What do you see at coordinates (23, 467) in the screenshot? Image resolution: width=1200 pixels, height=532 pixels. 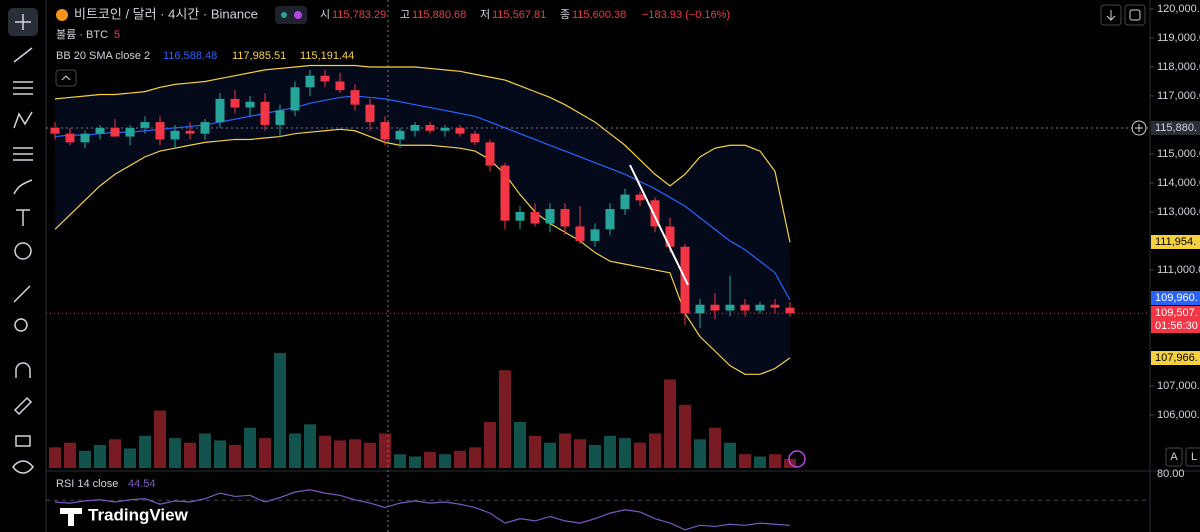 I see `eye-tool` at bounding box center [23, 467].